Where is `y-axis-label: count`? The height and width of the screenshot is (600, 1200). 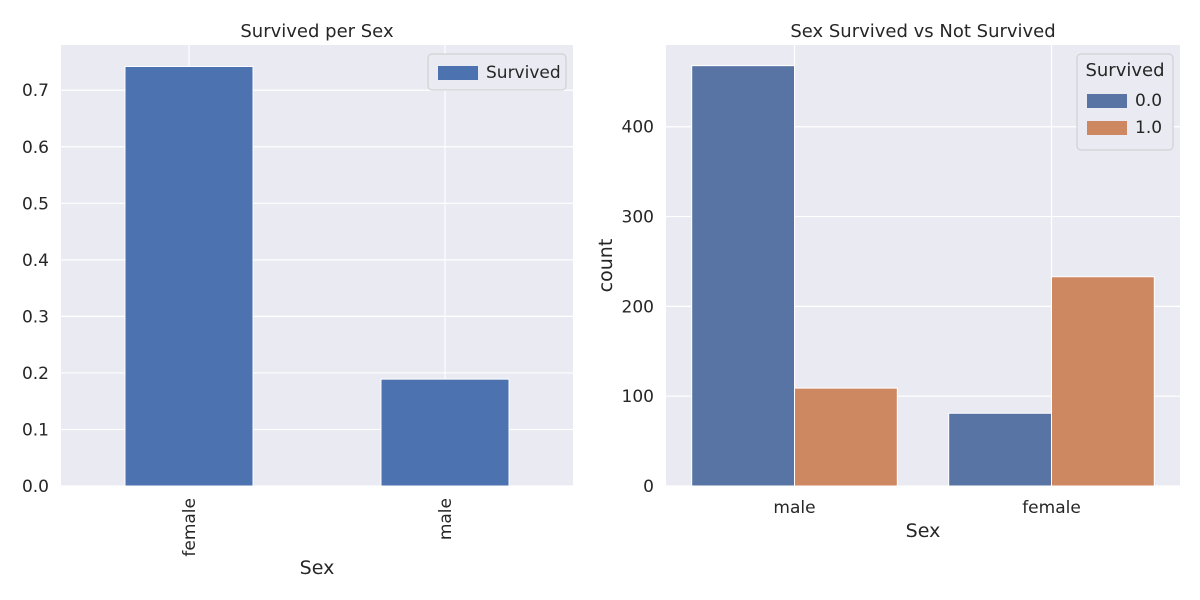 y-axis-label: count is located at coordinates (606, 266).